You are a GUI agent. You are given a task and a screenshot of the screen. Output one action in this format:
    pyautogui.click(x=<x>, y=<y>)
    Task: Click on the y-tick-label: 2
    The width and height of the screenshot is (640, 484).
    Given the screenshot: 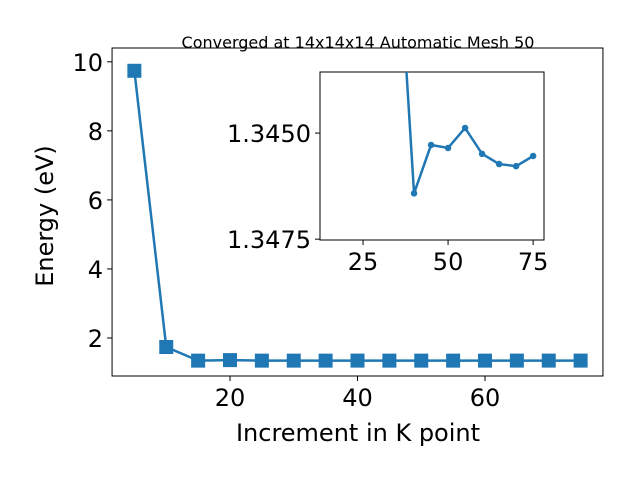 What is the action you would take?
    pyautogui.click(x=95, y=339)
    